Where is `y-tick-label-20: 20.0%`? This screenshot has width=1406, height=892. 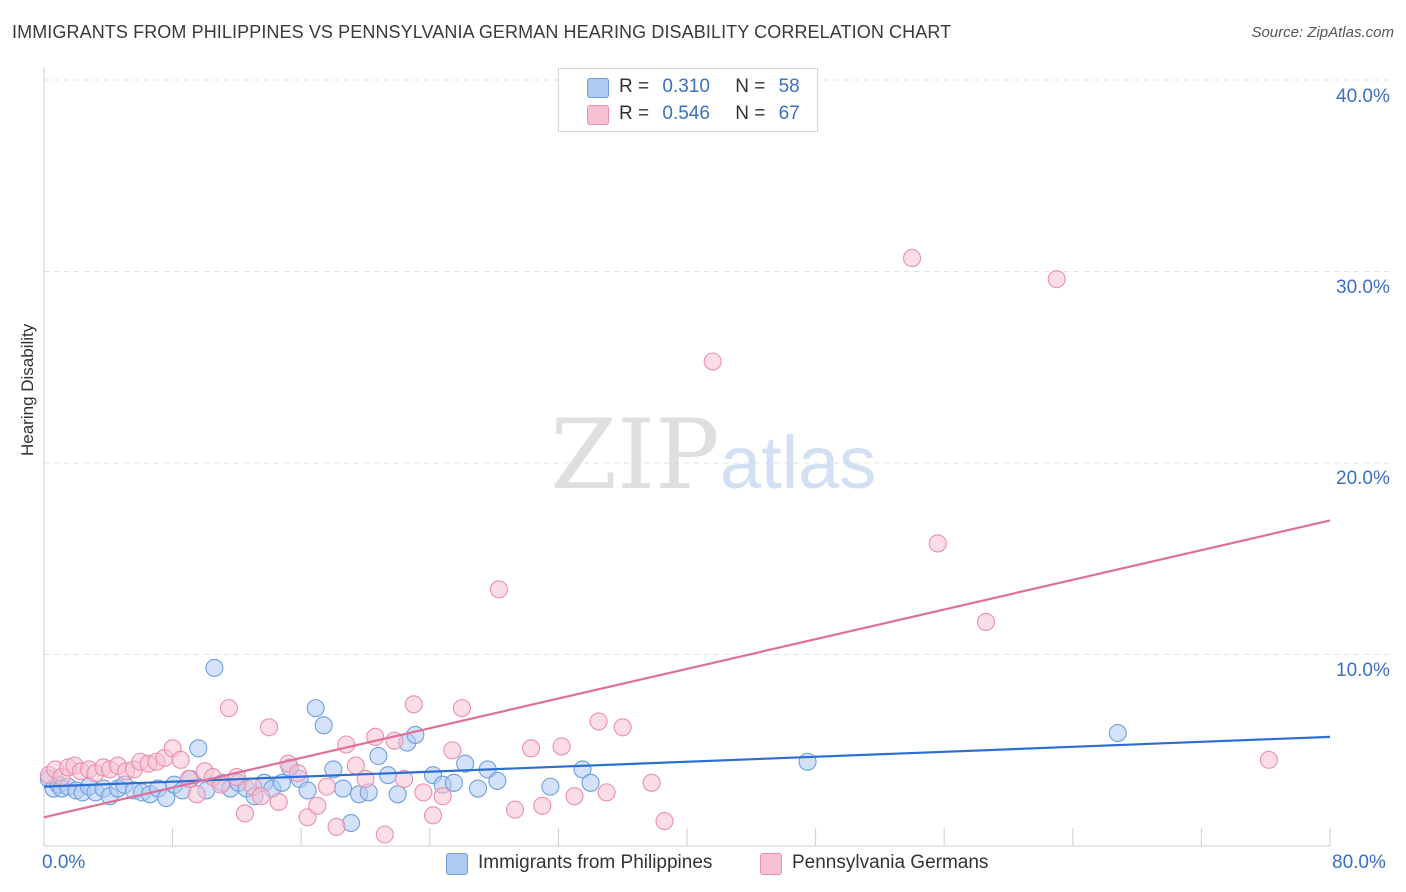
y-tick-label-20: 20.0% is located at coordinates (1363, 478).